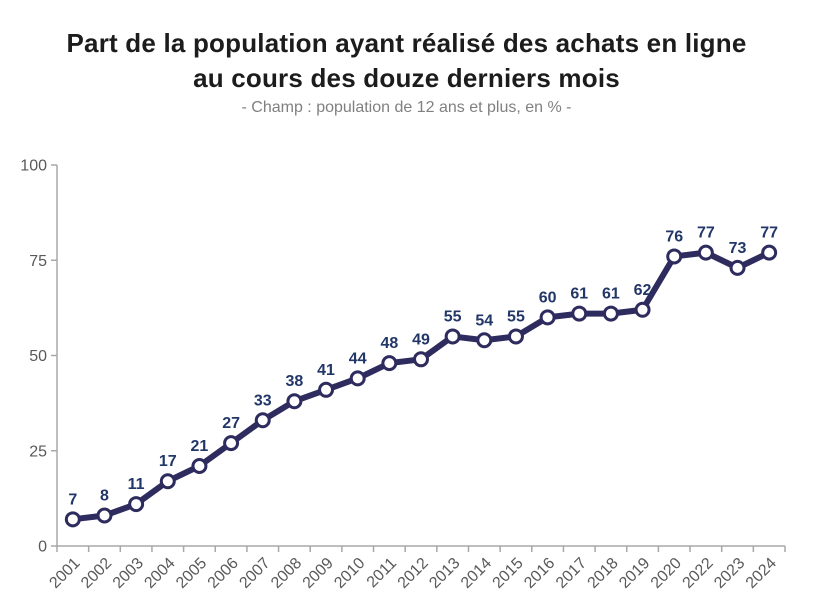  I want to click on data-point-label: 54, so click(484, 320).